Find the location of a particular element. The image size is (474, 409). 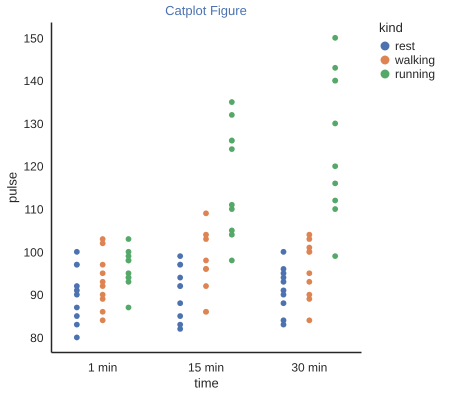

legend-label: rest is located at coordinates (405, 46).